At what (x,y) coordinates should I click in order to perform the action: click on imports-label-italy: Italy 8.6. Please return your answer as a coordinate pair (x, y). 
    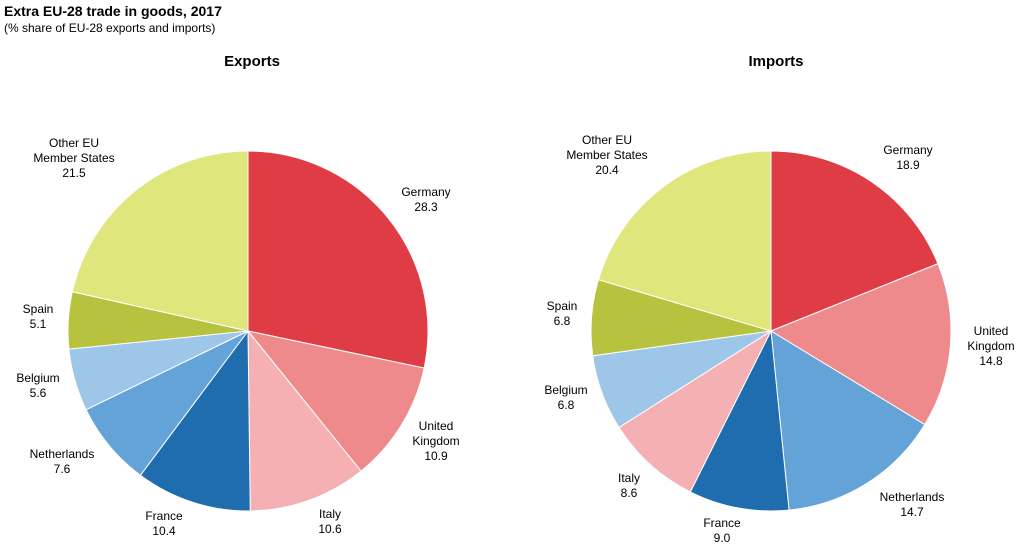
    Looking at the image, I should click on (629, 485).